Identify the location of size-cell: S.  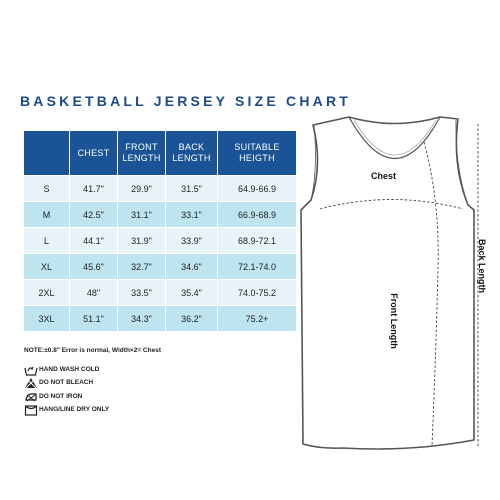
(46, 188).